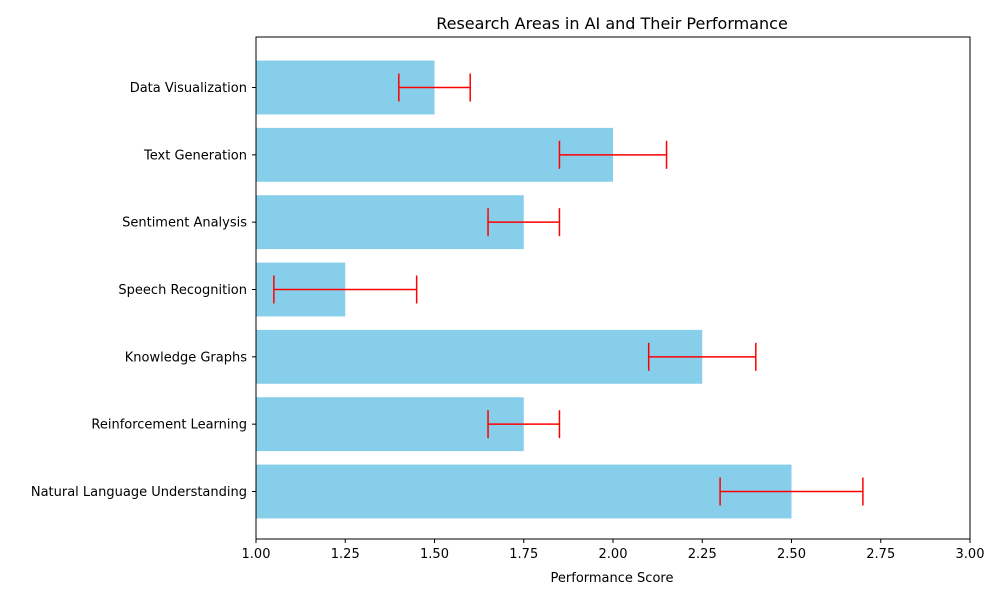  I want to click on x-tick-label: 1.25, so click(345, 554).